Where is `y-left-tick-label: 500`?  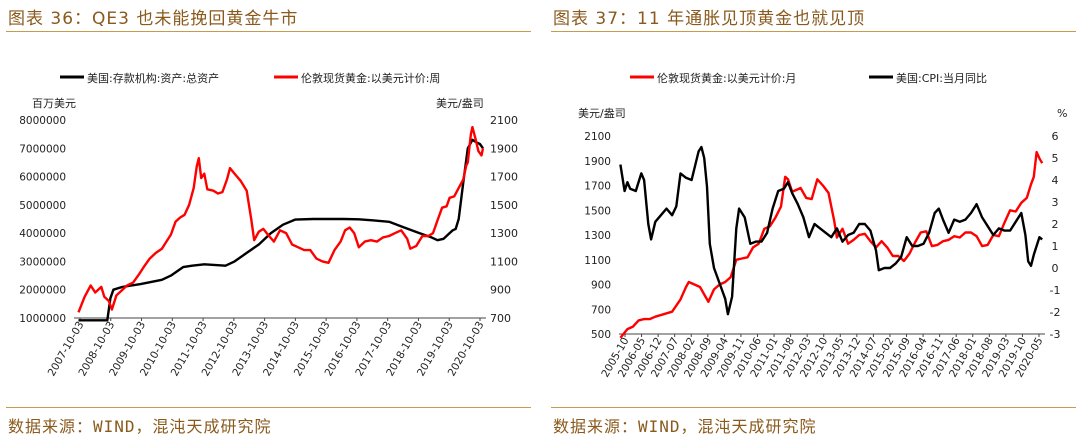 y-left-tick-label: 500 is located at coordinates (601, 335).